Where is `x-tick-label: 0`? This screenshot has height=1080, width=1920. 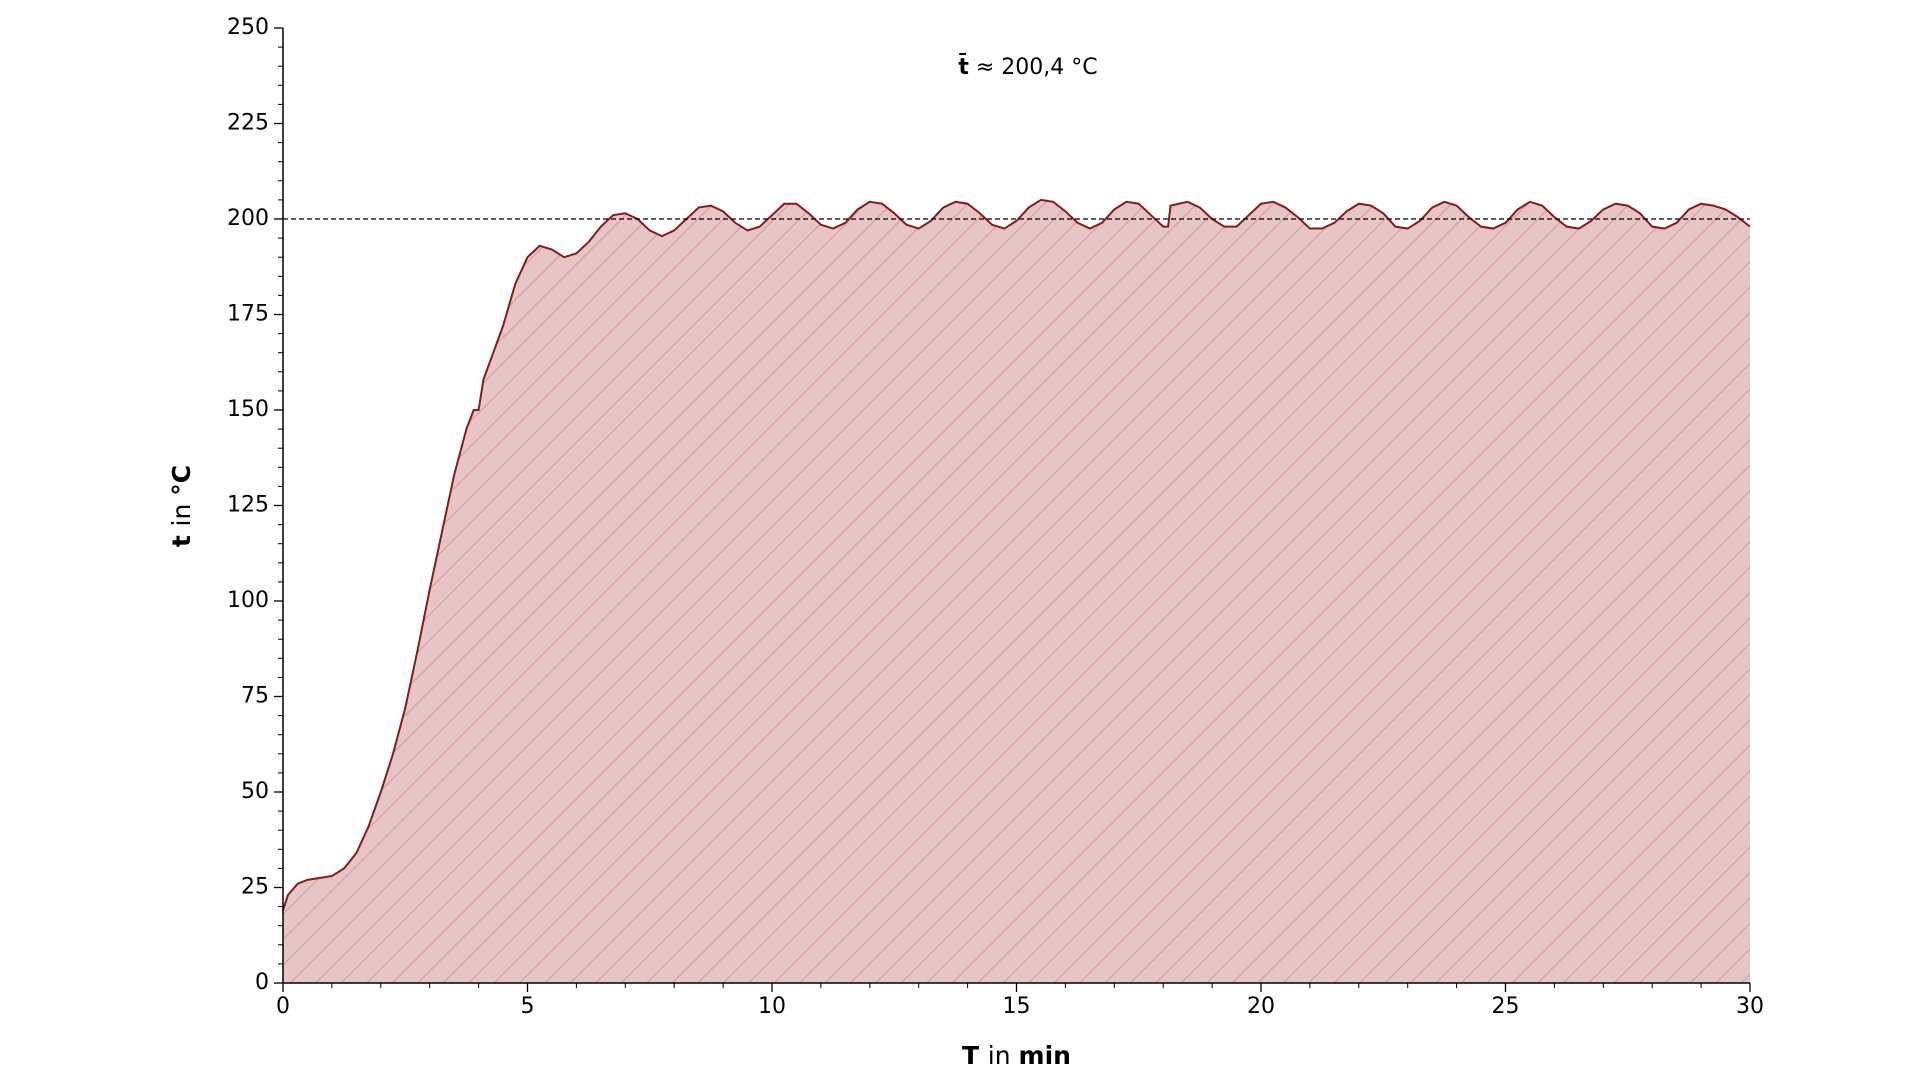 x-tick-label: 0 is located at coordinates (283, 1006).